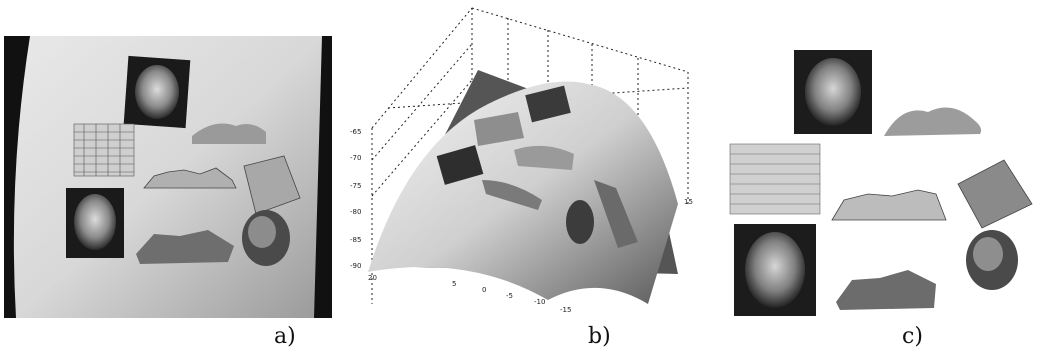 The width and height of the screenshot is (1042, 356). What do you see at coordinates (95, 223) in the screenshot?
I see `face-photo-bottom` at bounding box center [95, 223].